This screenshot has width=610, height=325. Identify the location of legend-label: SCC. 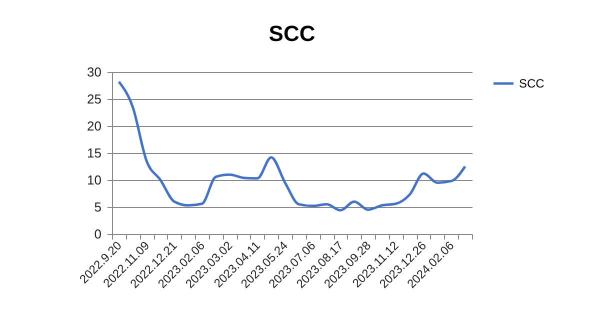
(532, 83).